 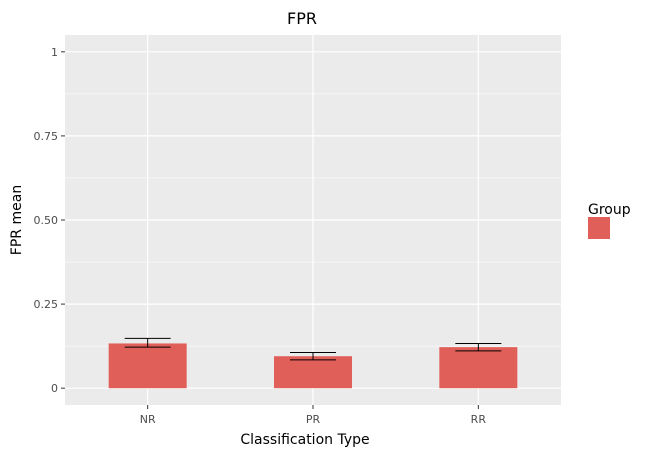 I want to click on bar-nr, so click(x=147, y=366).